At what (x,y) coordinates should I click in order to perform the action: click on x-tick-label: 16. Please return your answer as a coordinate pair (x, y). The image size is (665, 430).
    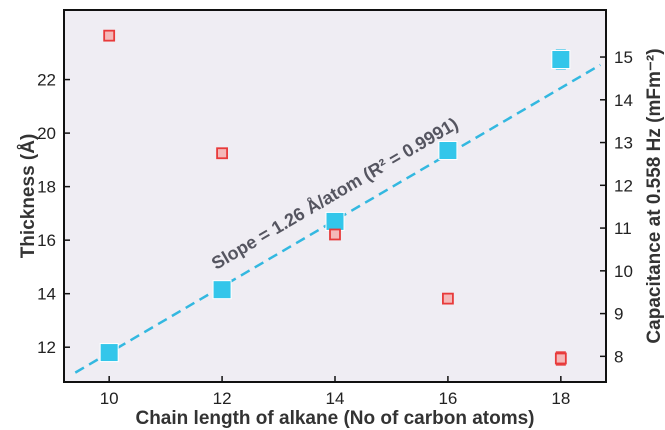
    Looking at the image, I should click on (447, 398).